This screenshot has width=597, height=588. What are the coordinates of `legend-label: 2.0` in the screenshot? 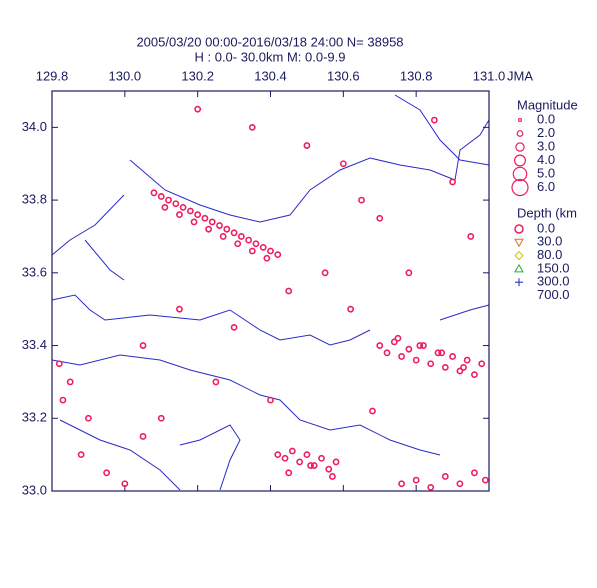 It's located at (546, 132).